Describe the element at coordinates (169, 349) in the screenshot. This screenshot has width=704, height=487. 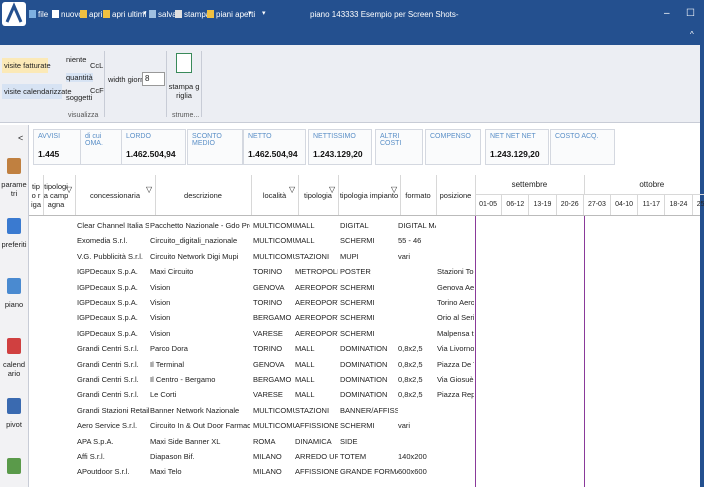
I see `cell-descrizione: Parco Dora` at that location.